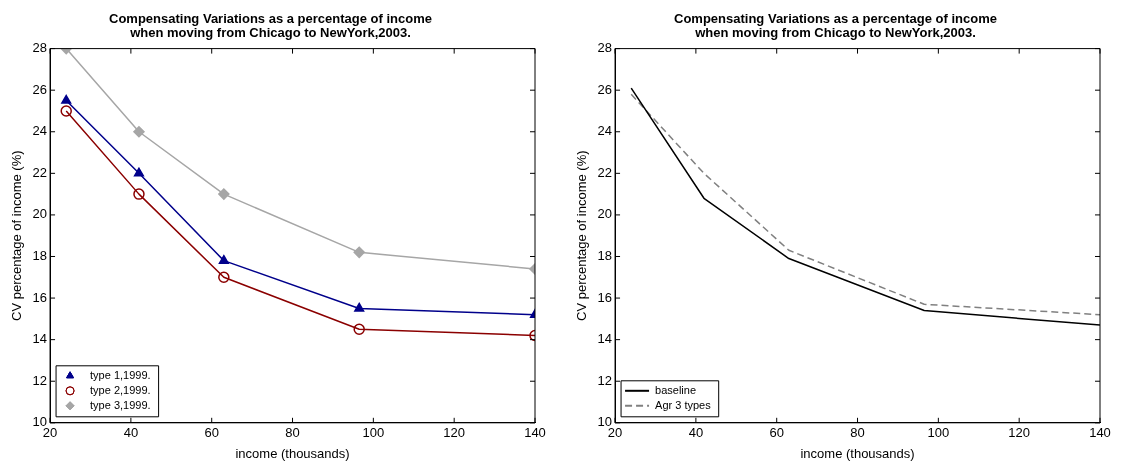 The image size is (1130, 468). Describe the element at coordinates (120, 389) in the screenshot. I see `legend-label: type 2,1999.` at that location.